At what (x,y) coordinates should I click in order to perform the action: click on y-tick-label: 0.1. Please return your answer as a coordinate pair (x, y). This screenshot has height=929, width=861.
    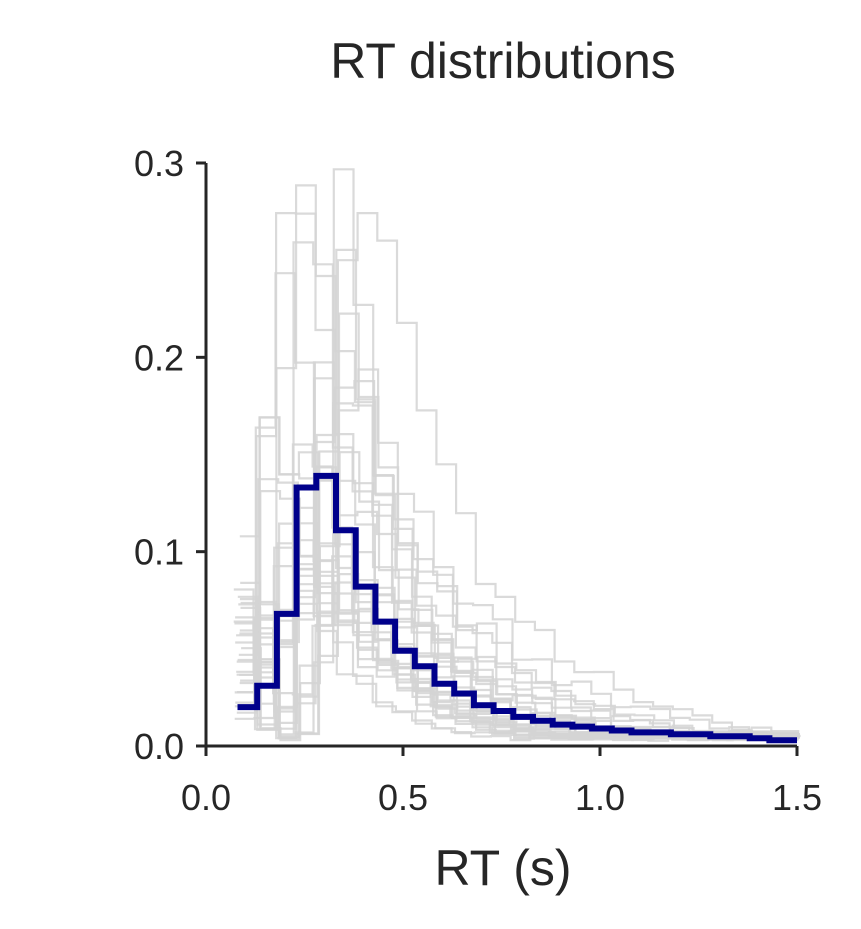
    Looking at the image, I should click on (159, 552).